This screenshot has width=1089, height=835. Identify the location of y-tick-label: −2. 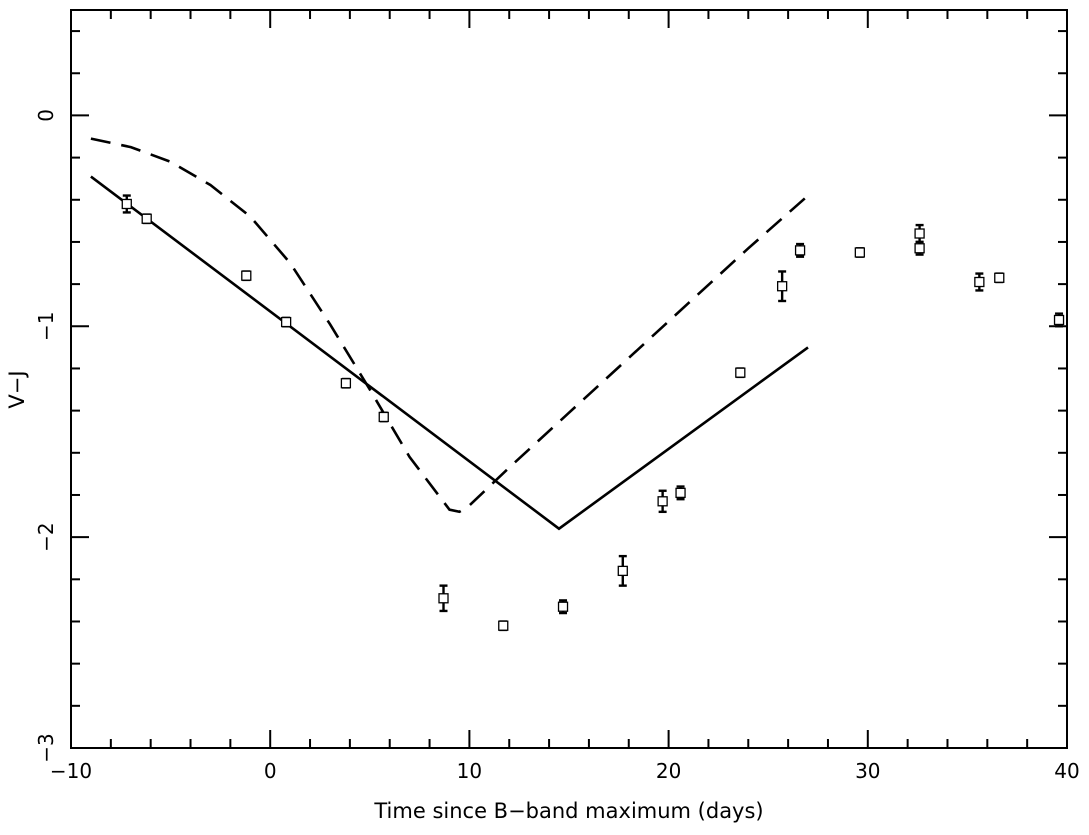
(46, 536).